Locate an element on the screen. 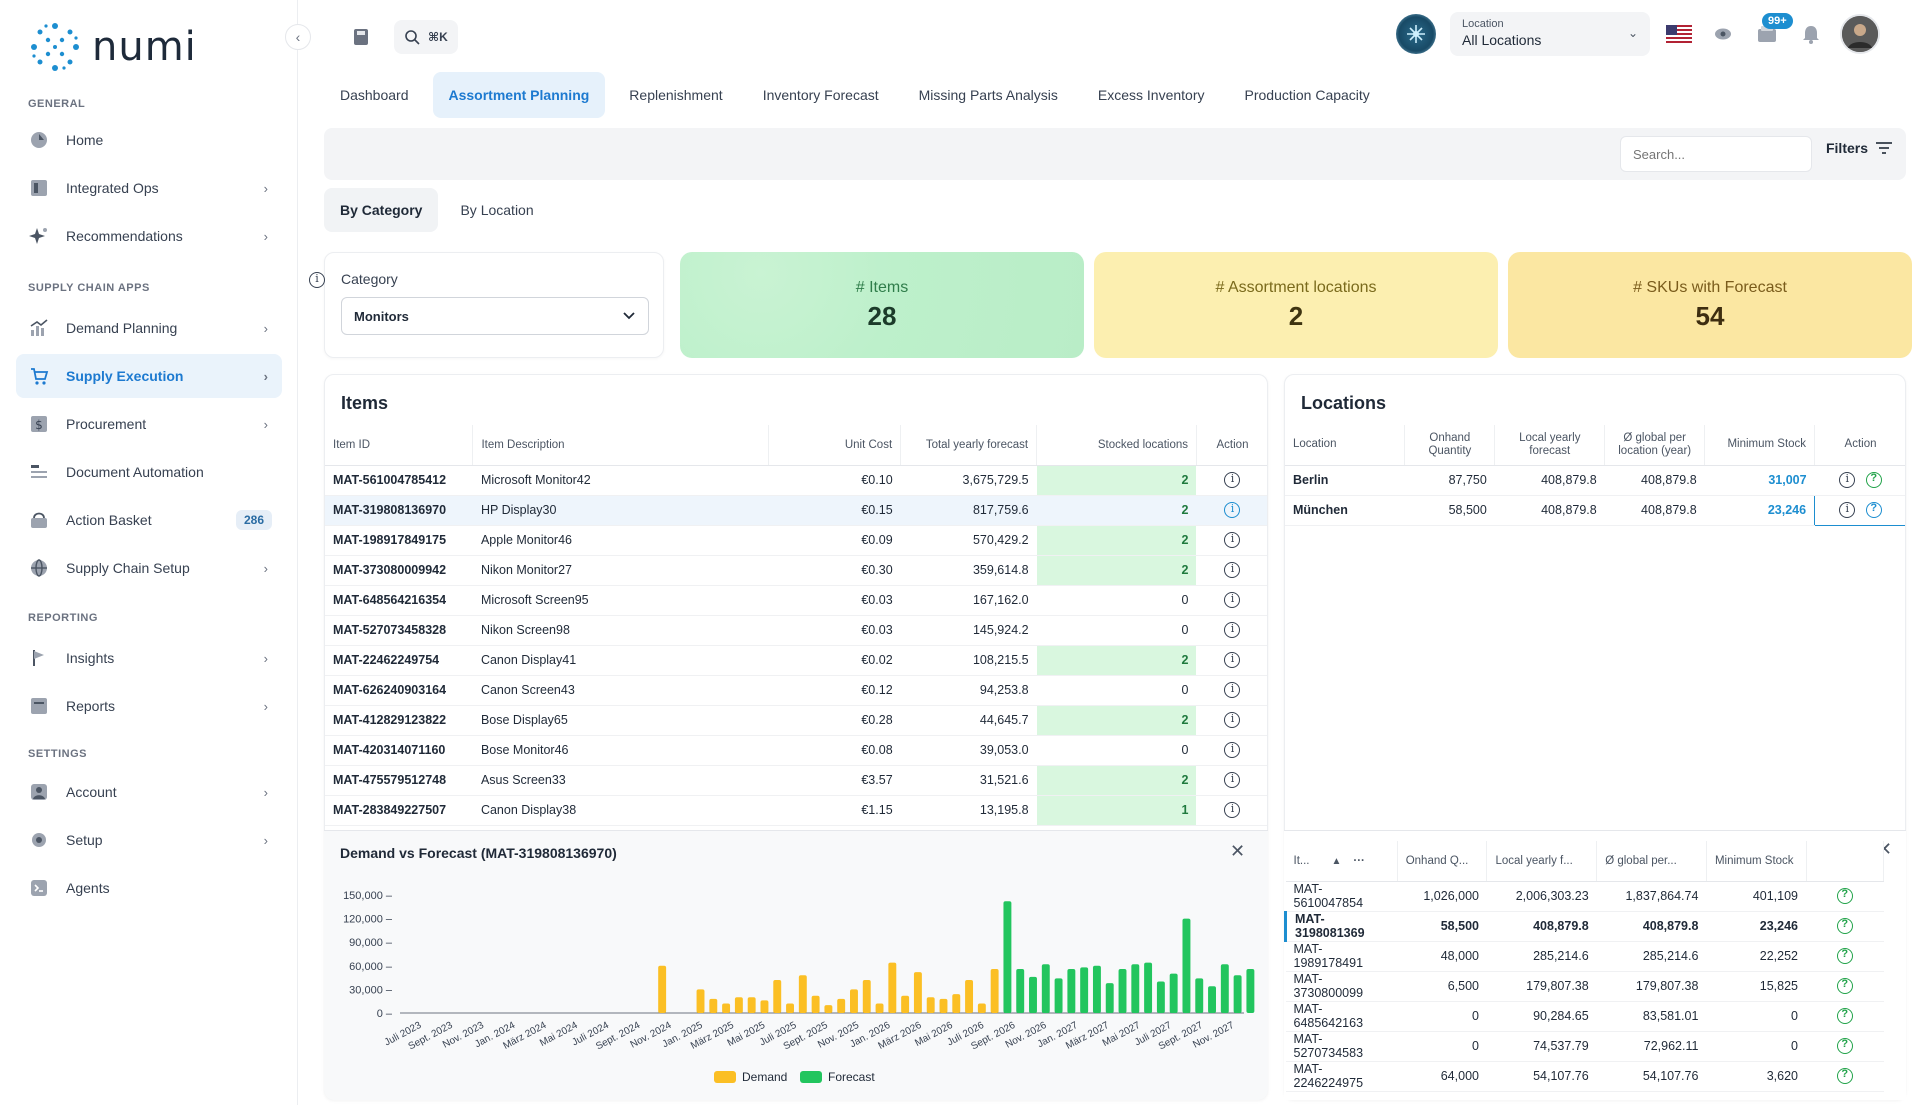 The height and width of the screenshot is (1105, 1920). minimum-stock-link: 23,246 is located at coordinates (1759, 510).